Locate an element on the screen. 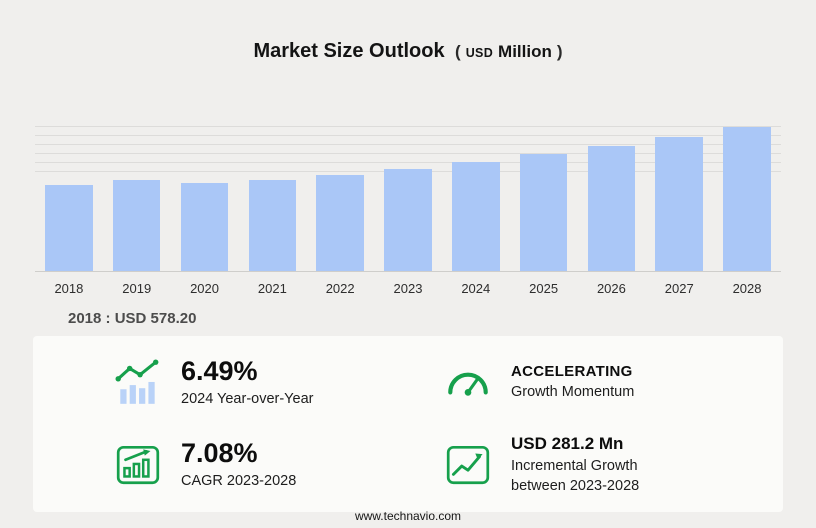  x-axis-baseline is located at coordinates (408, 271).